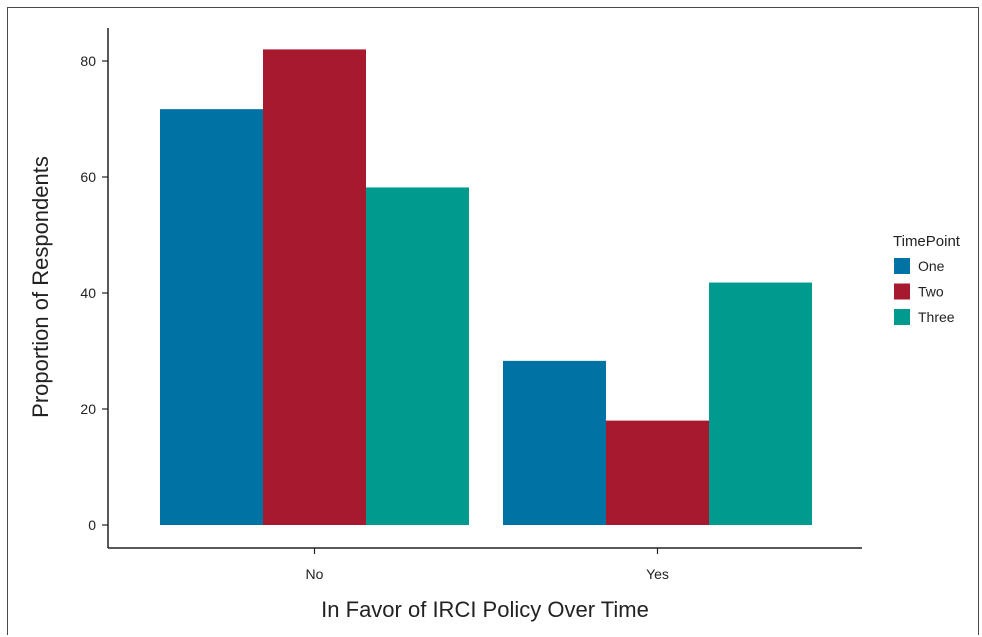 The width and height of the screenshot is (982, 637). Describe the element at coordinates (88, 177) in the screenshot. I see `y-tick-label: 60` at that location.